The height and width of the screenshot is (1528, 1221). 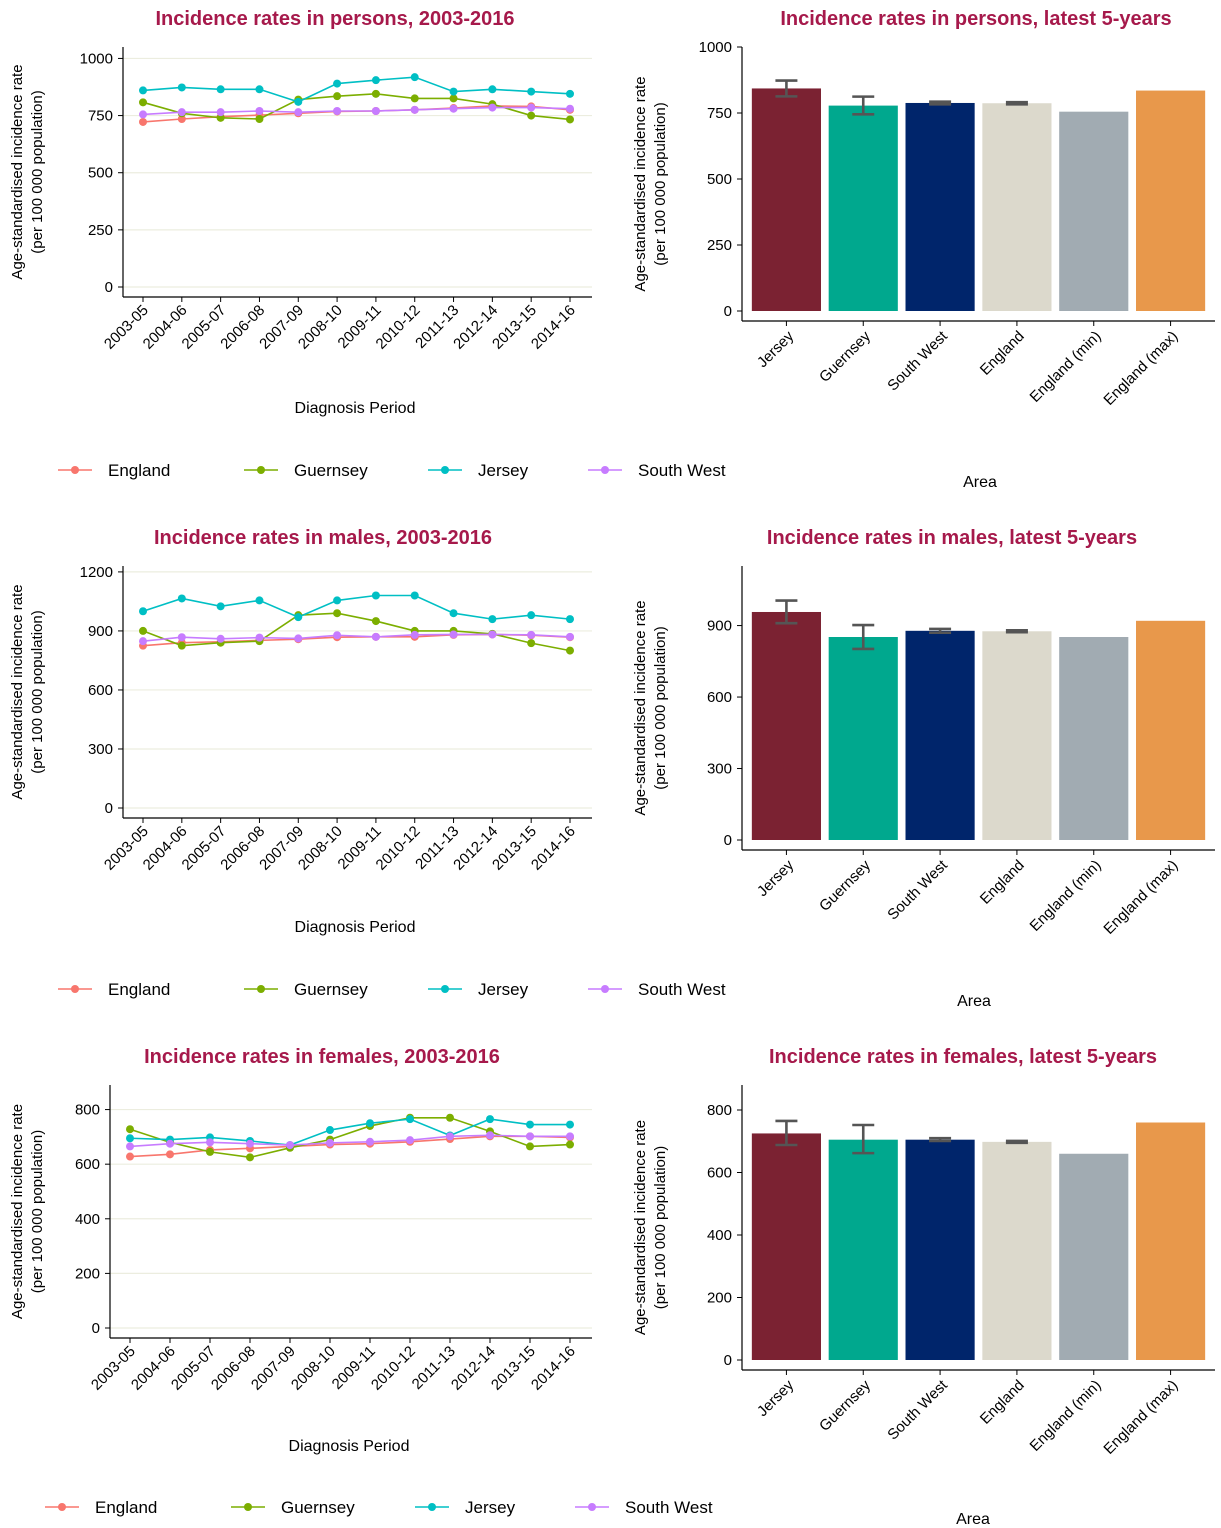 What do you see at coordinates (553, 1368) in the screenshot?
I see `x-tick-label: 2014-16` at bounding box center [553, 1368].